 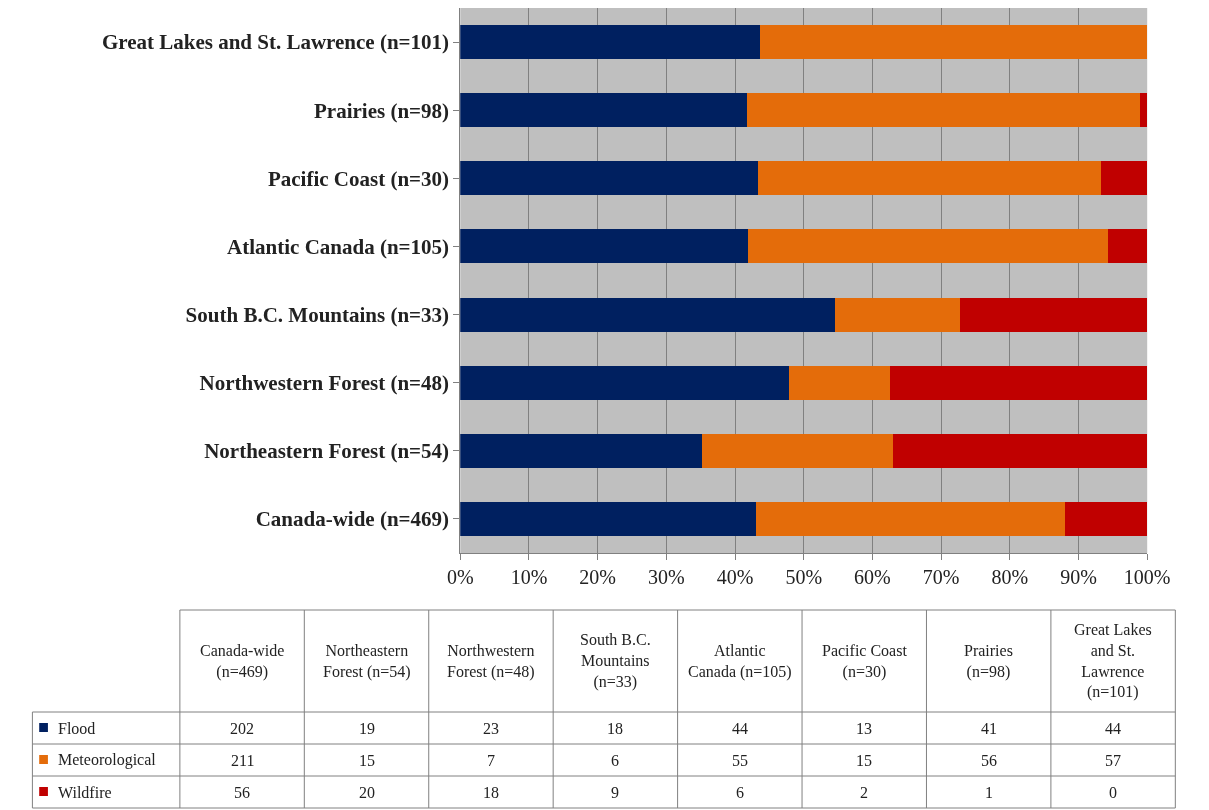 What do you see at coordinates (242, 728) in the screenshot?
I see `data-label: 202` at bounding box center [242, 728].